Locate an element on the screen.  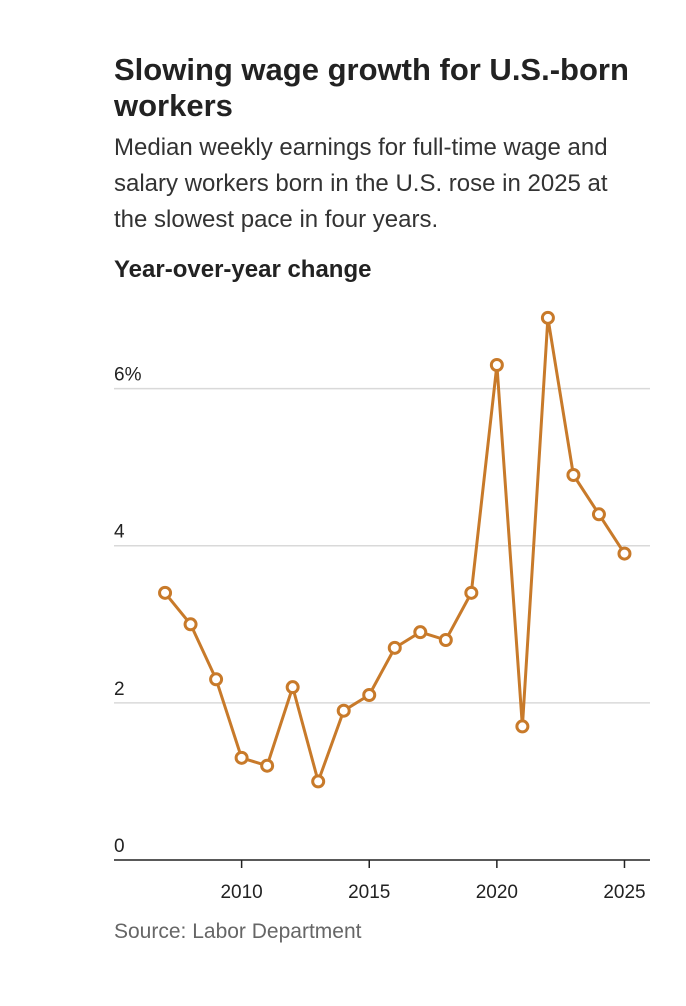
x-tick-label: 2015 is located at coordinates (369, 892).